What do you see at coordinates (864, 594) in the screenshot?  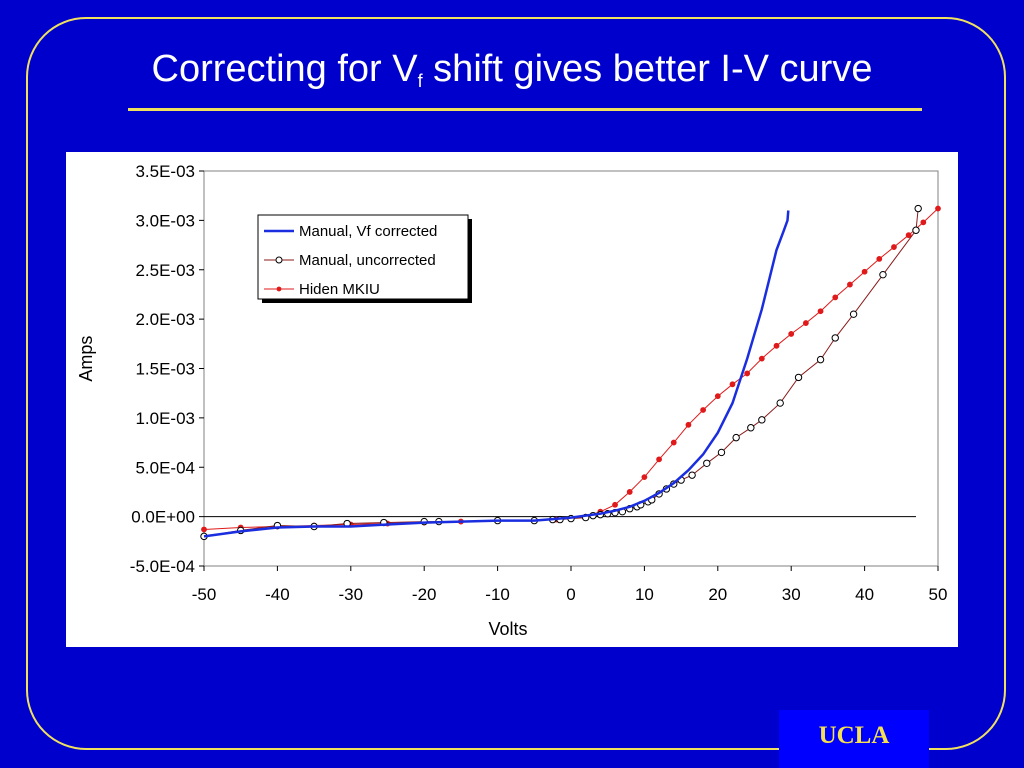 I see `x-tick-label: 40` at bounding box center [864, 594].